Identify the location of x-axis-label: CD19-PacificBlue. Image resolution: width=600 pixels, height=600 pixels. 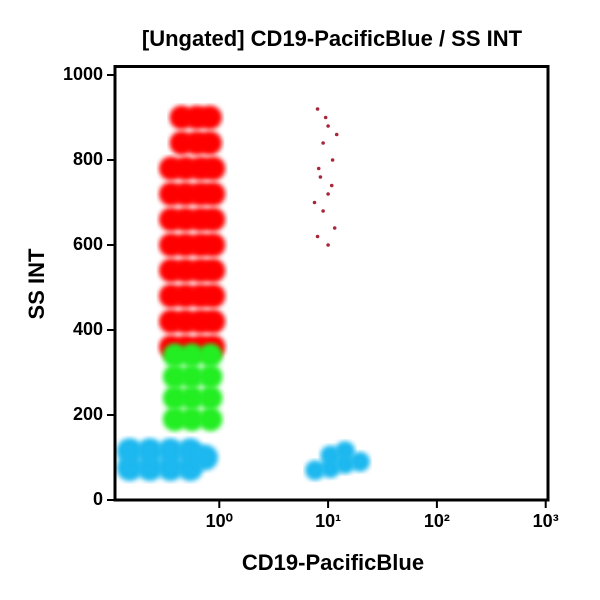
(333, 562).